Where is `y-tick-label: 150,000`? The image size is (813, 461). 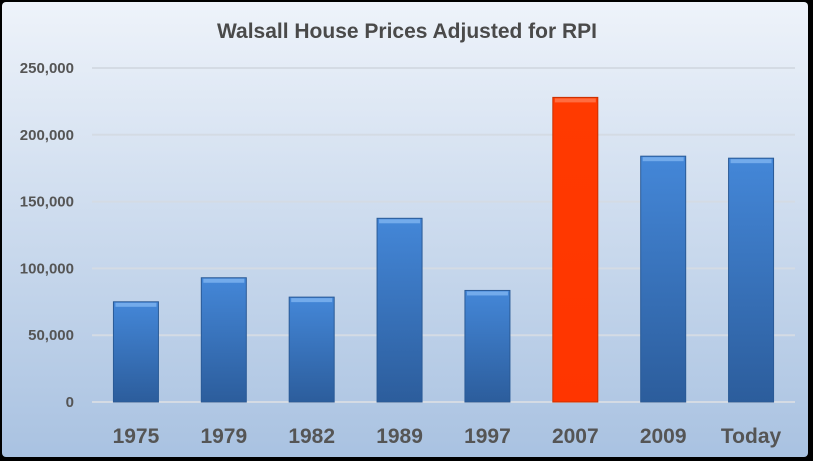
y-tick-label: 150,000 is located at coordinates (47, 202).